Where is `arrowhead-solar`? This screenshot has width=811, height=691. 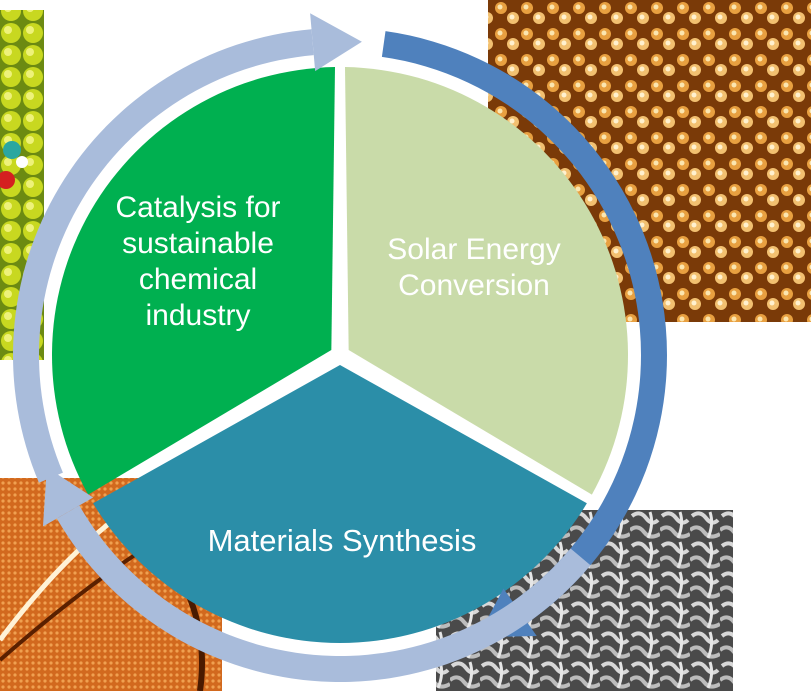
arrowhead-solar is located at coordinates (336, 42).